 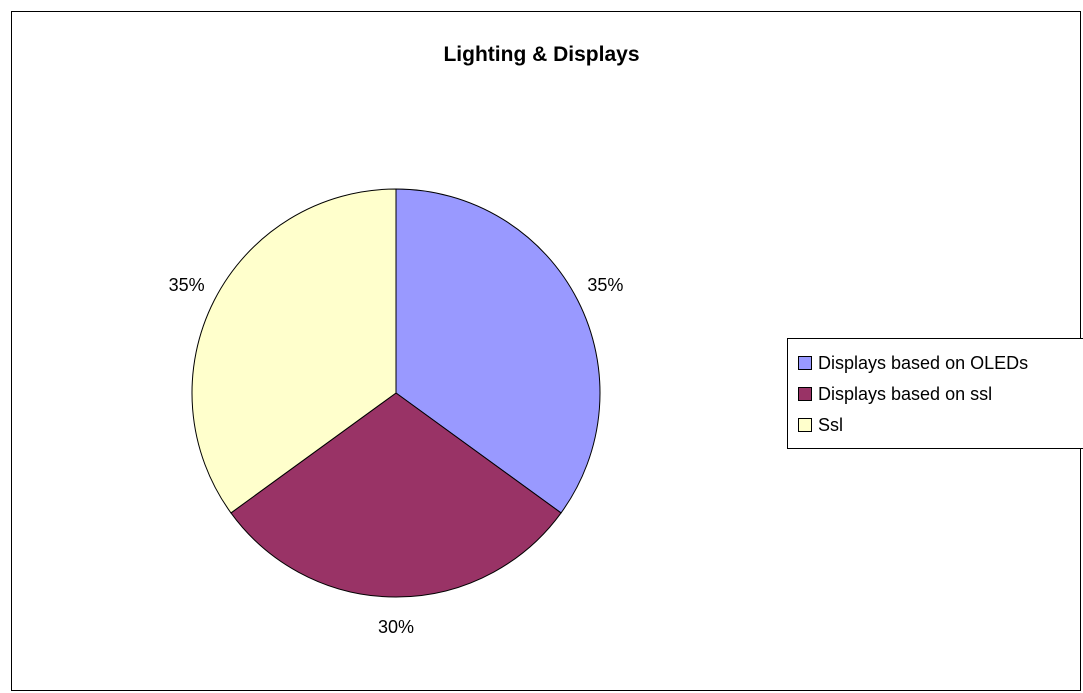 I want to click on data-label-oleds: 35%, so click(x=605, y=285).